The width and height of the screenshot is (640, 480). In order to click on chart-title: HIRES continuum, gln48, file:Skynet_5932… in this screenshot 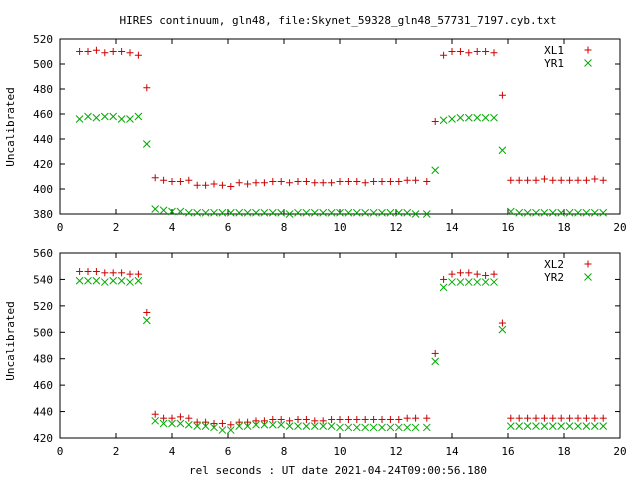, I will do `click(337, 20)`.